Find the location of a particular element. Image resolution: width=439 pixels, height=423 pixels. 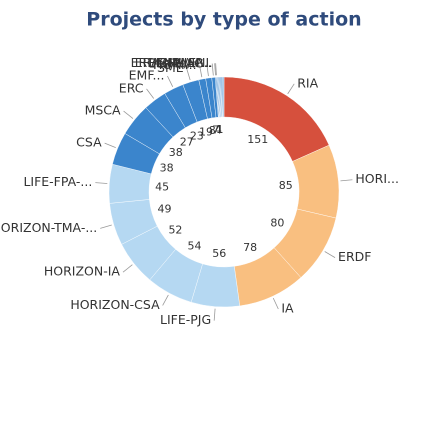

value-label: 151 is located at coordinates (257, 139).